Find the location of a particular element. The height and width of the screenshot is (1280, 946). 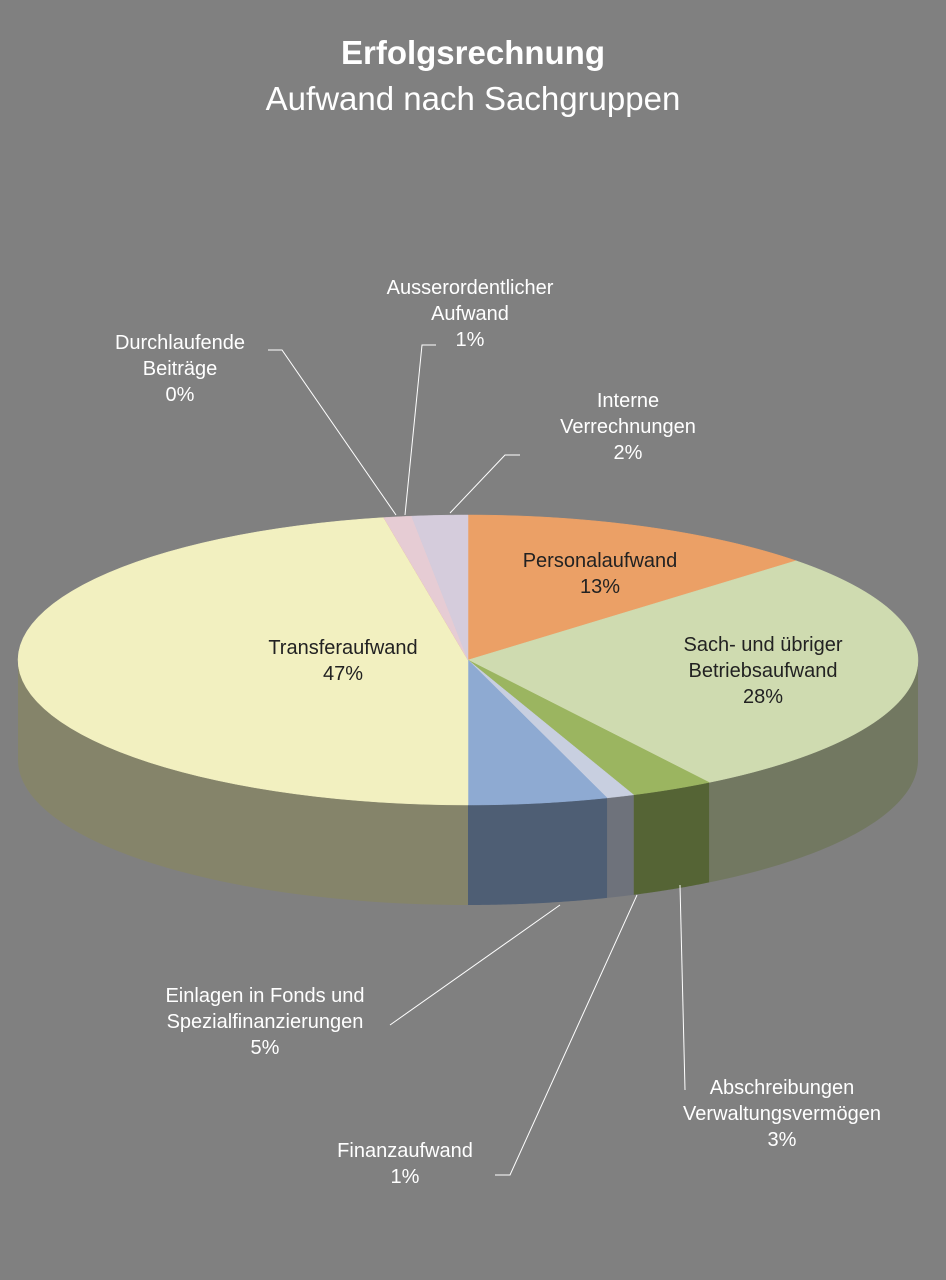

category-label: Durchlaufende Beiträge is located at coordinates (180, 356).